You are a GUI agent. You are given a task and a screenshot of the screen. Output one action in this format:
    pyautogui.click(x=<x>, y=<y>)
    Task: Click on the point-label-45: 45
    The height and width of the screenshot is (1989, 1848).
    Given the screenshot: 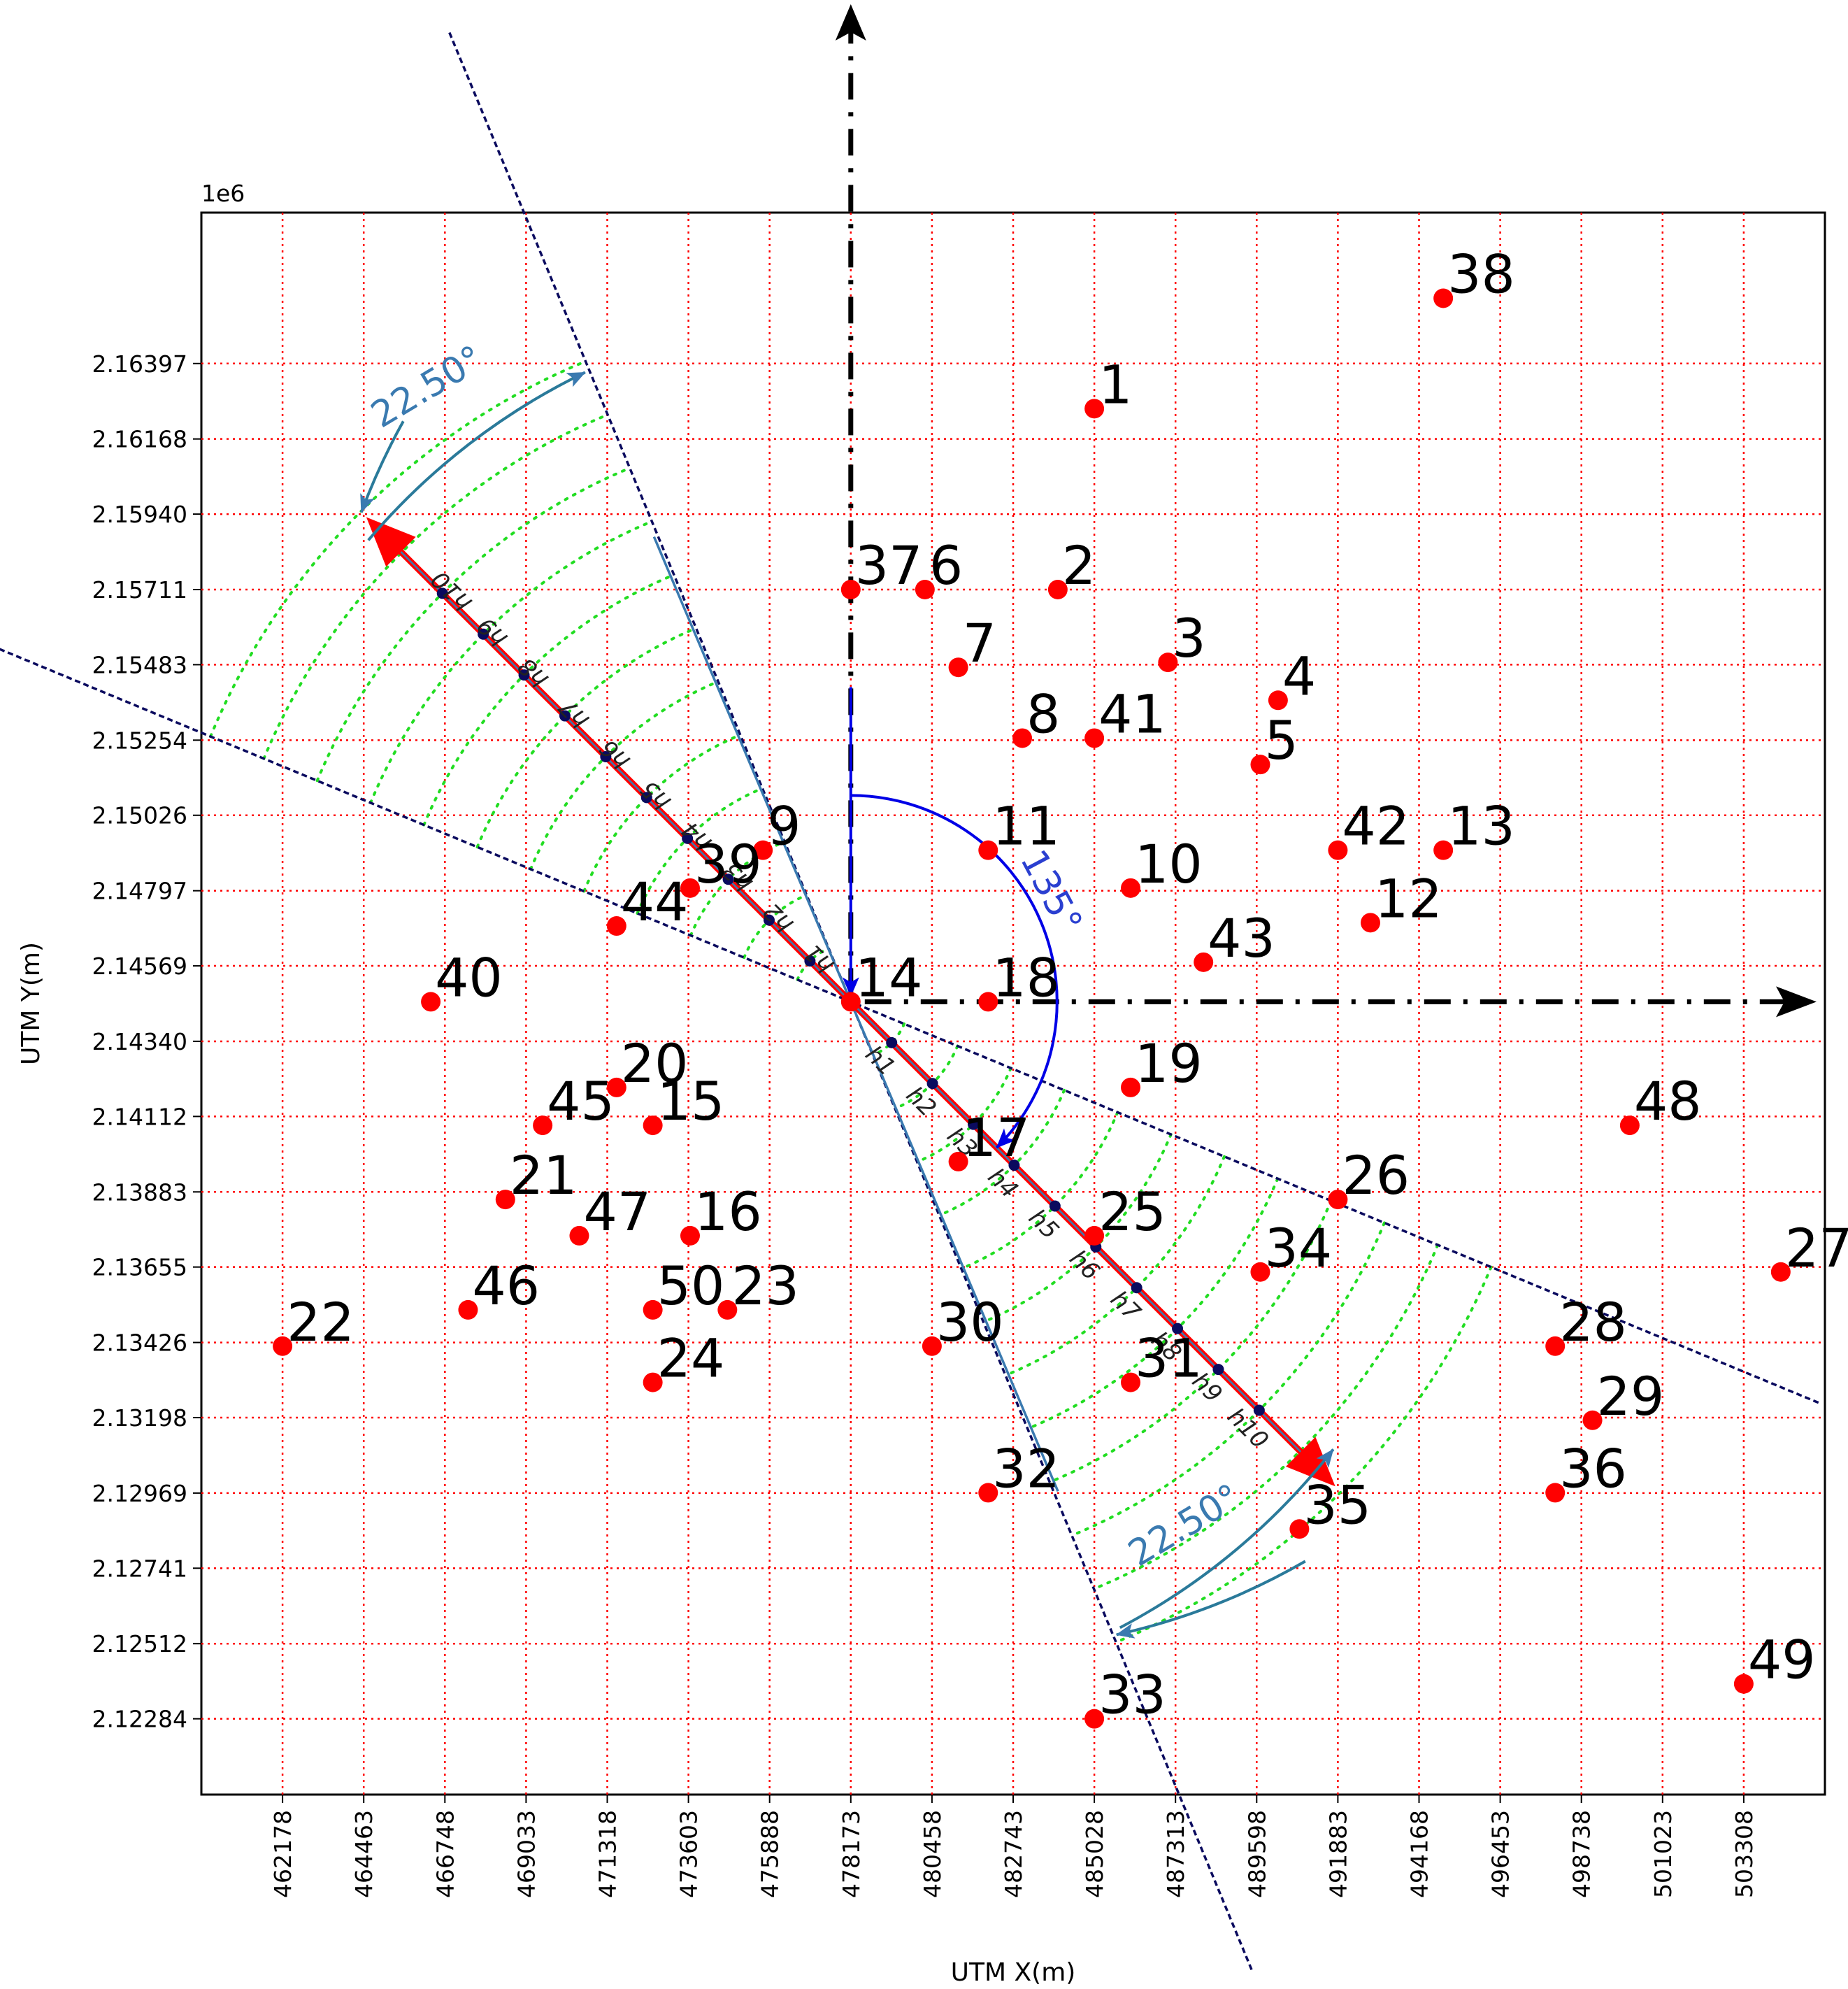 What is the action you would take?
    pyautogui.click(x=581, y=1101)
    